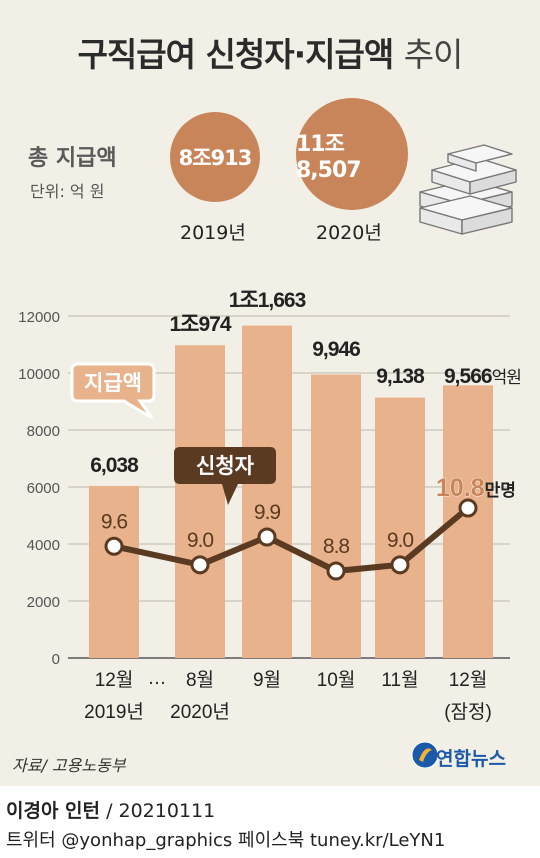 The height and width of the screenshot is (858, 540). What do you see at coordinates (67, 191) in the screenshot?
I see `unit-label: 단위: 억 원` at bounding box center [67, 191].